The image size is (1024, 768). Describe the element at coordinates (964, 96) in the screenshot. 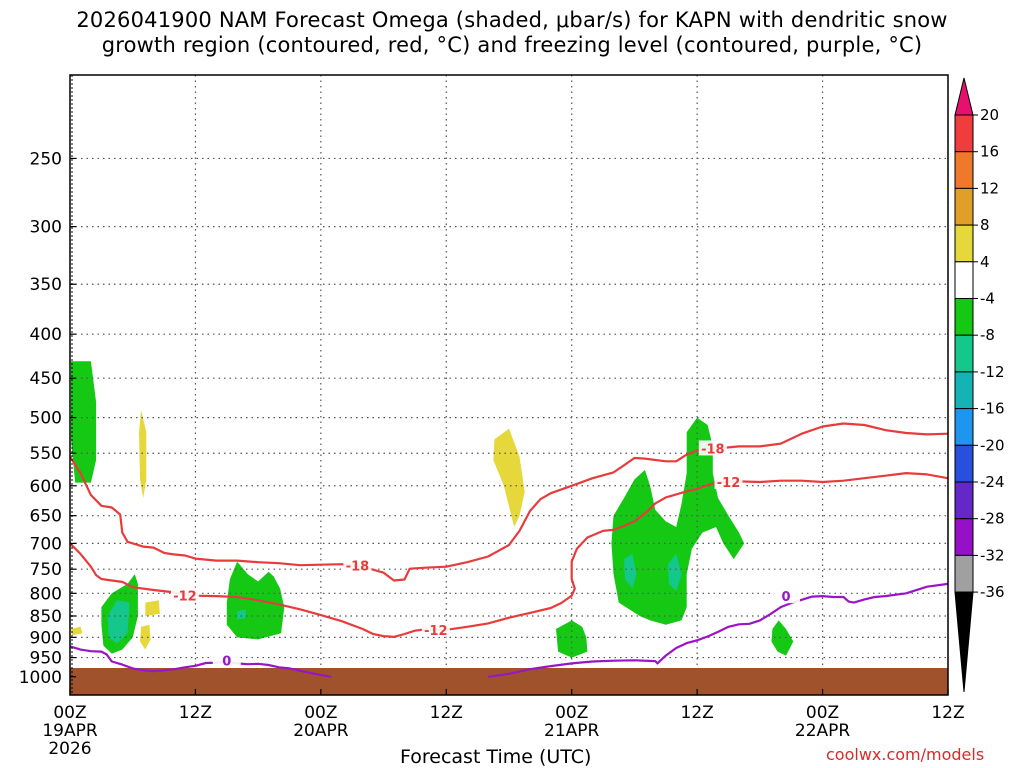

I see `colorbar-top-arrow` at that location.